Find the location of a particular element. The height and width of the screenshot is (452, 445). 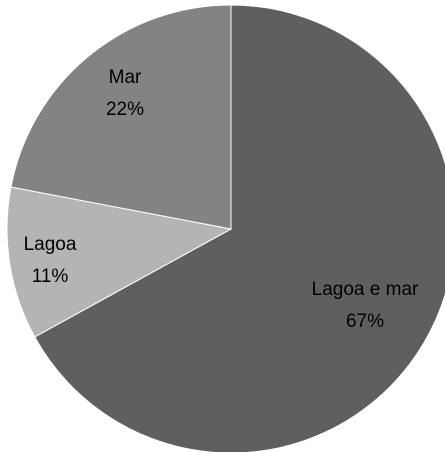

slice-label: Mar is located at coordinates (125, 77).